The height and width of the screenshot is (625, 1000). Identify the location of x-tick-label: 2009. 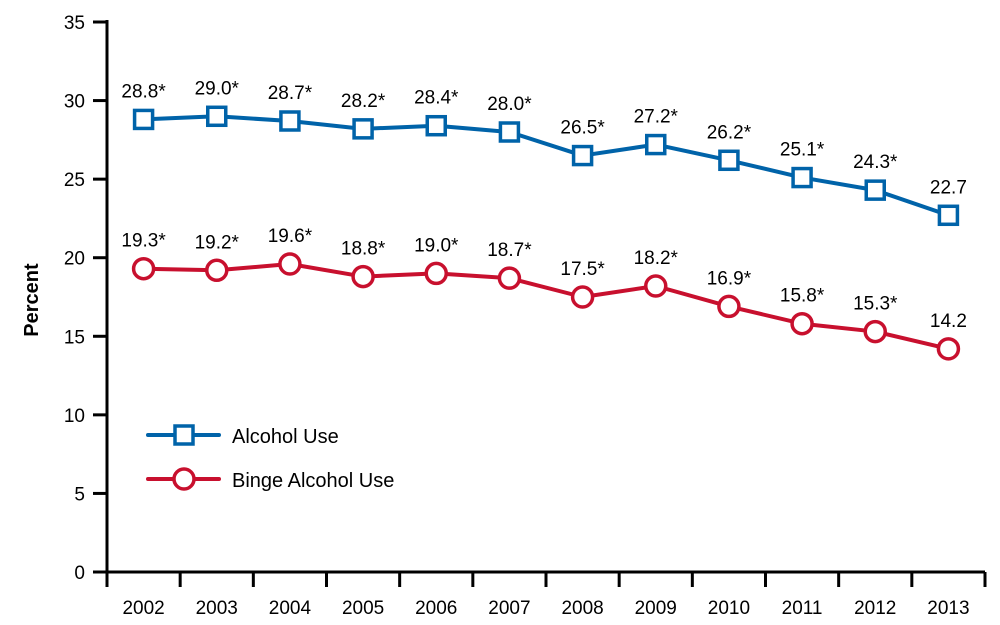
(656, 608).